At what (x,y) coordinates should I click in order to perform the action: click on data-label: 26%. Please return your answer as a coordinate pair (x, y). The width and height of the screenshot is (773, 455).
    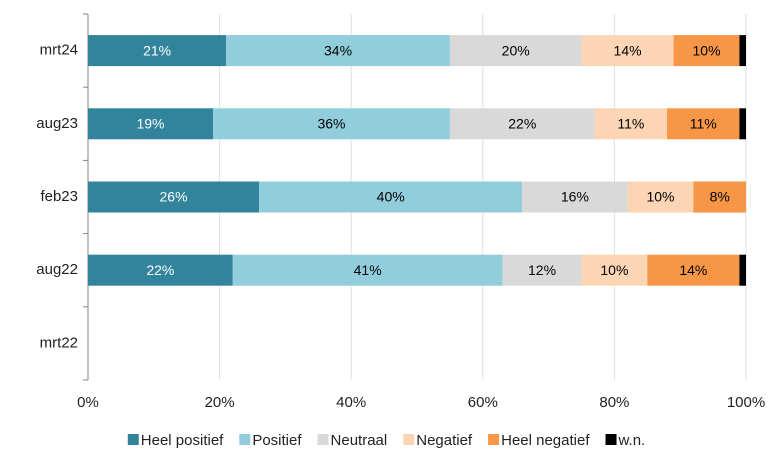
    Looking at the image, I should click on (174, 197).